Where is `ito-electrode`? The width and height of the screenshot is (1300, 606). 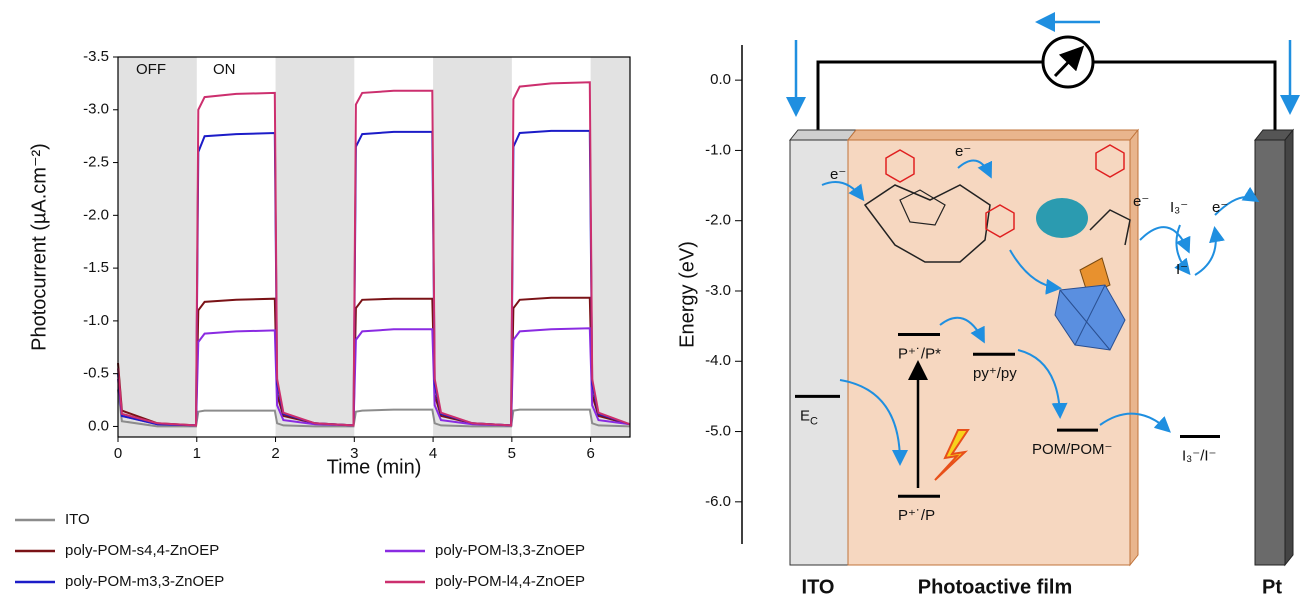
ito-electrode is located at coordinates (819, 352).